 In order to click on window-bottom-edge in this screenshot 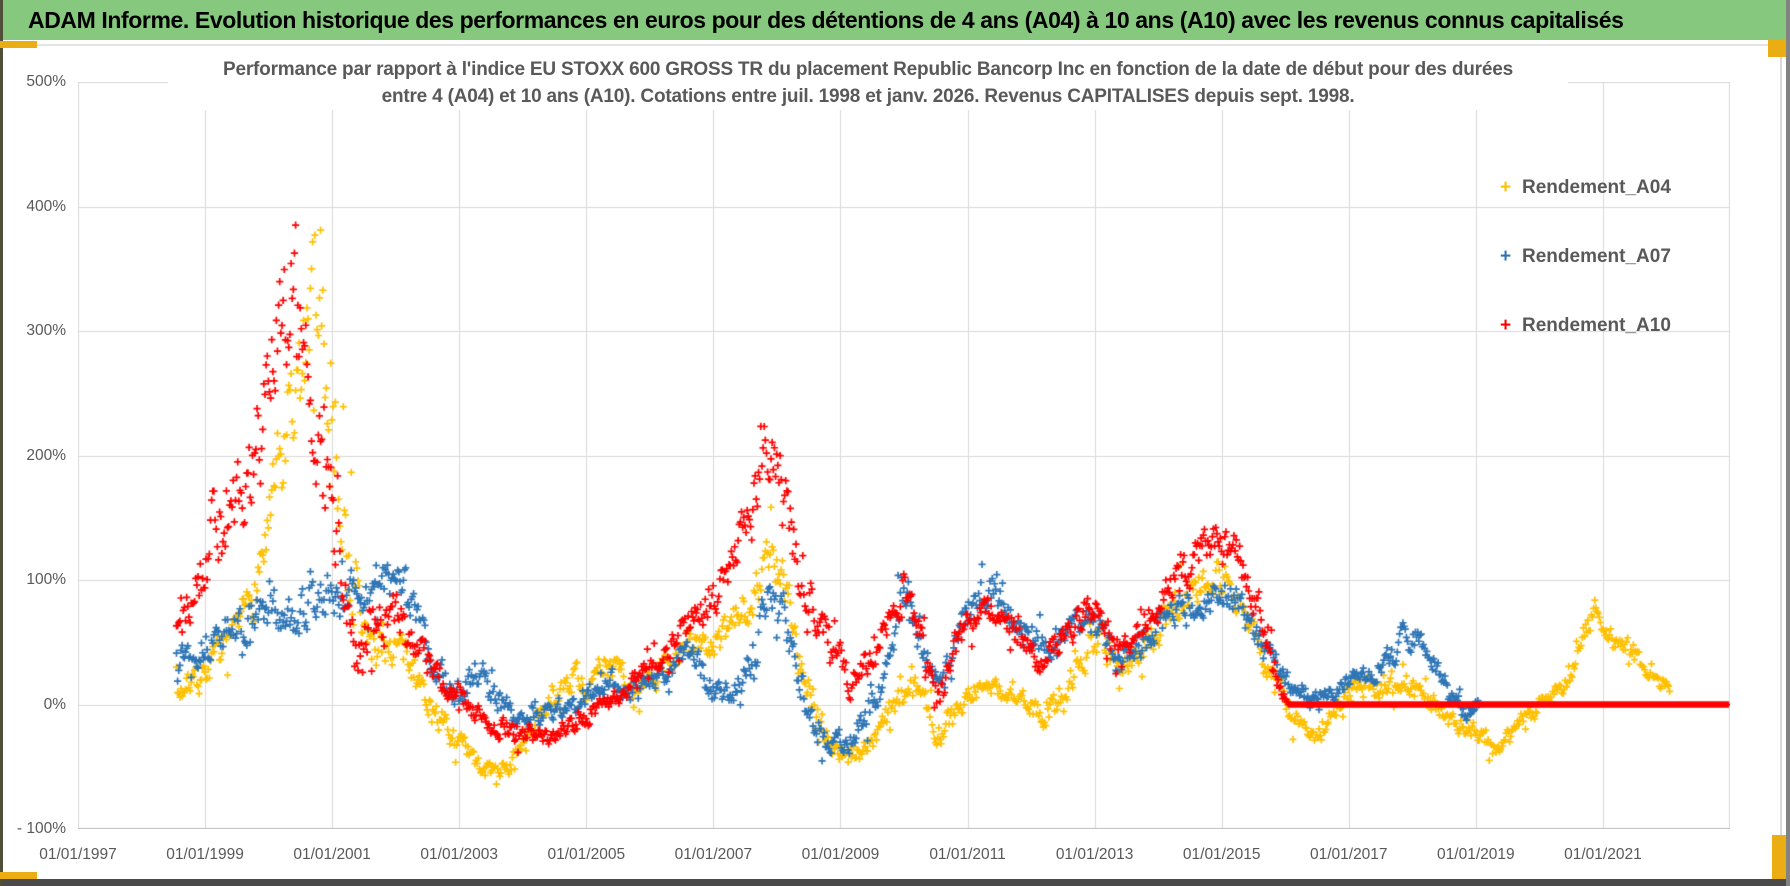, I will do `click(895, 882)`.